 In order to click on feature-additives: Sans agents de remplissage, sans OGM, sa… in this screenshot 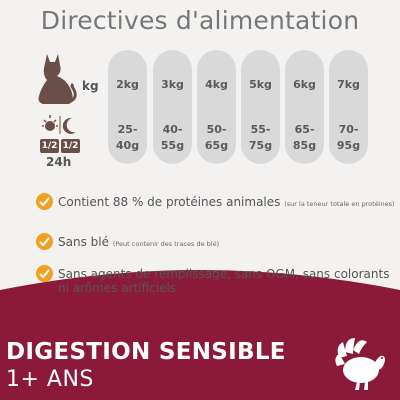, I will do `click(223, 281)`.